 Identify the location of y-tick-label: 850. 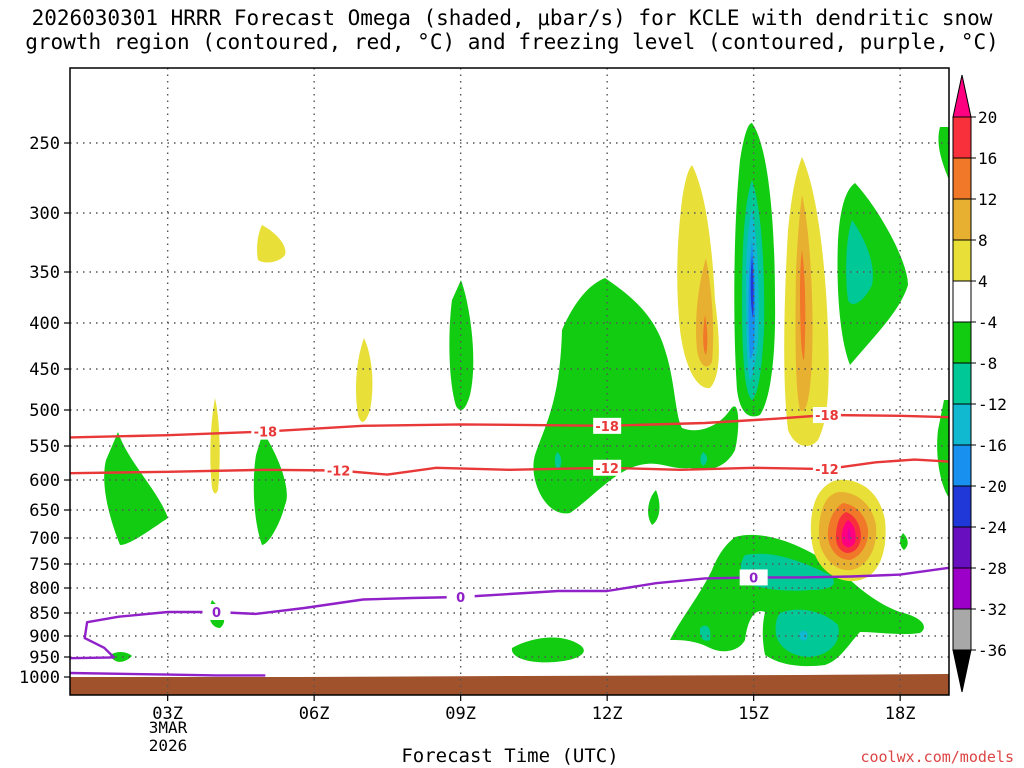
(44, 614).